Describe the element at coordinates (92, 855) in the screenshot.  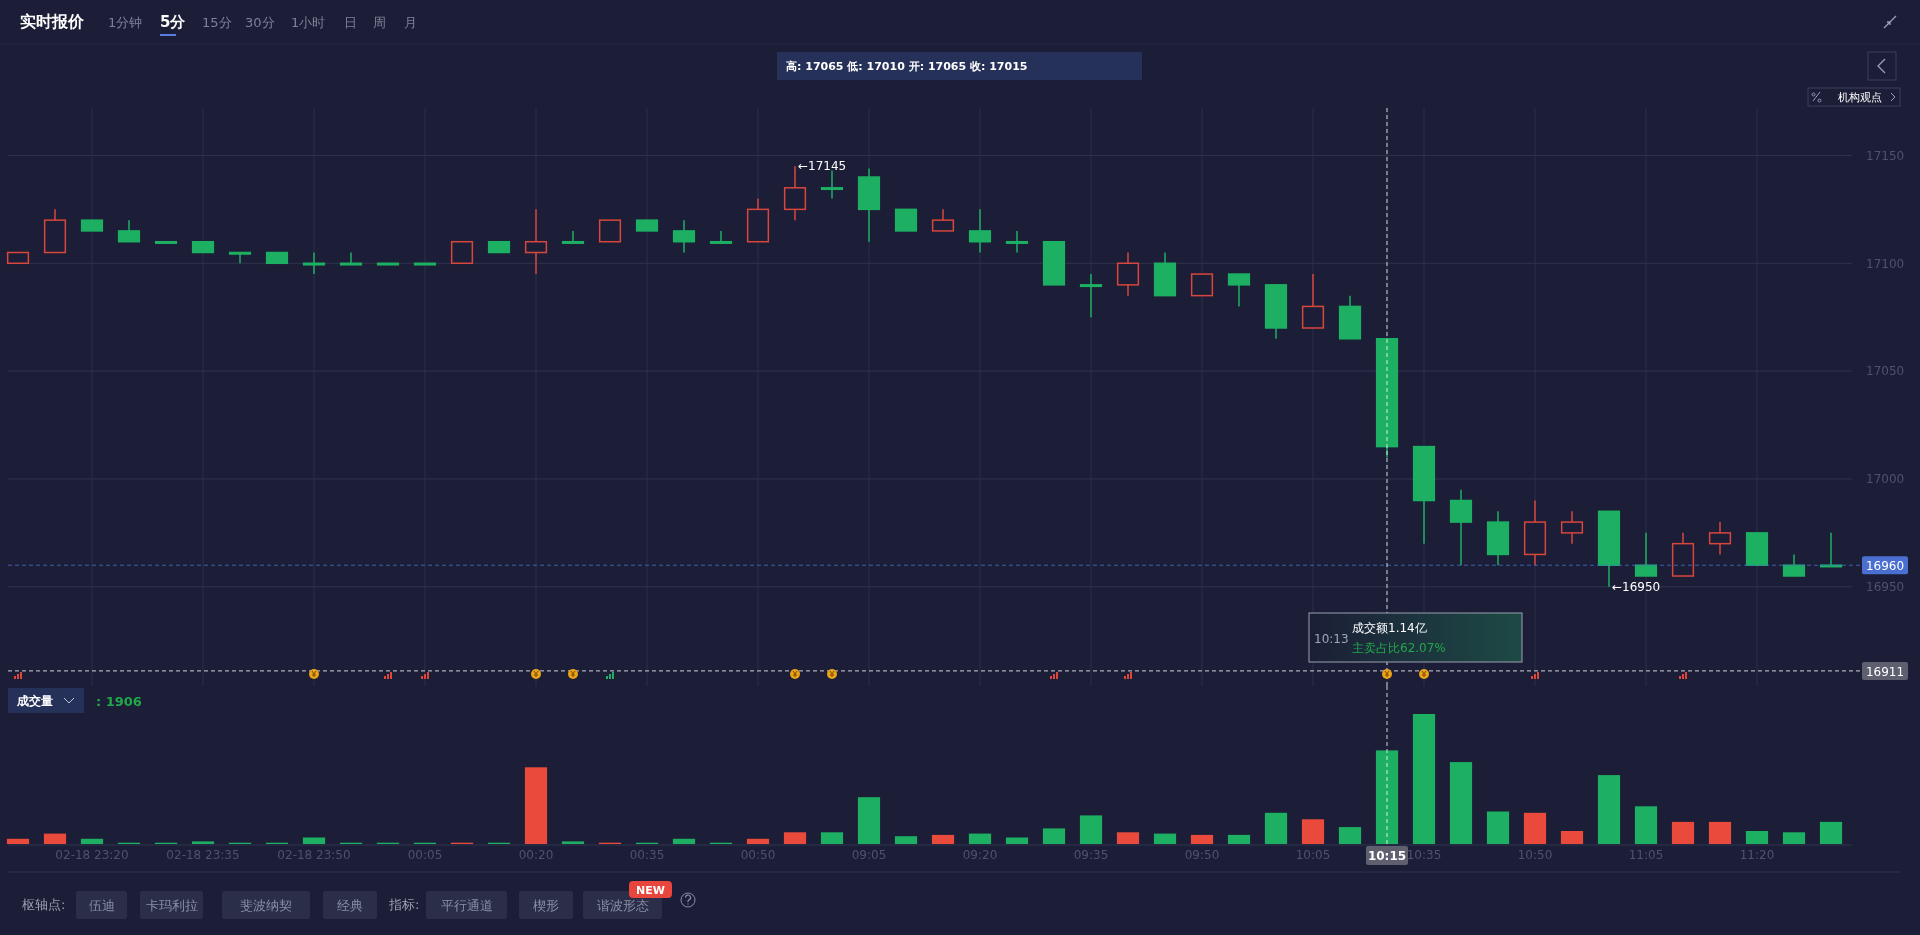
I see `x-tick-label: 02-18 23:20` at that location.